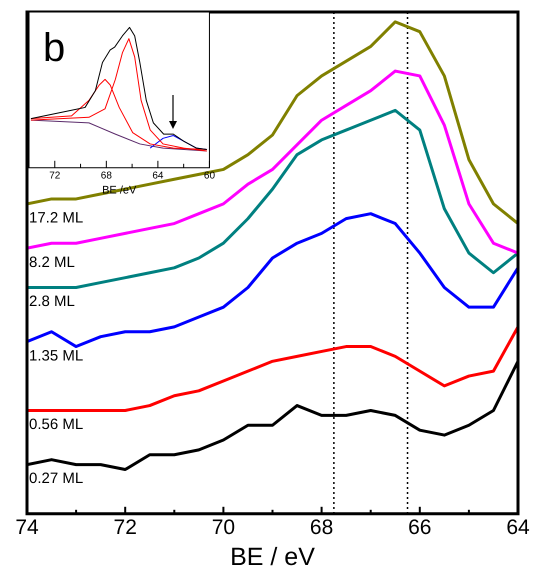  I want to click on series-label: 2.8 ML, so click(52, 301).